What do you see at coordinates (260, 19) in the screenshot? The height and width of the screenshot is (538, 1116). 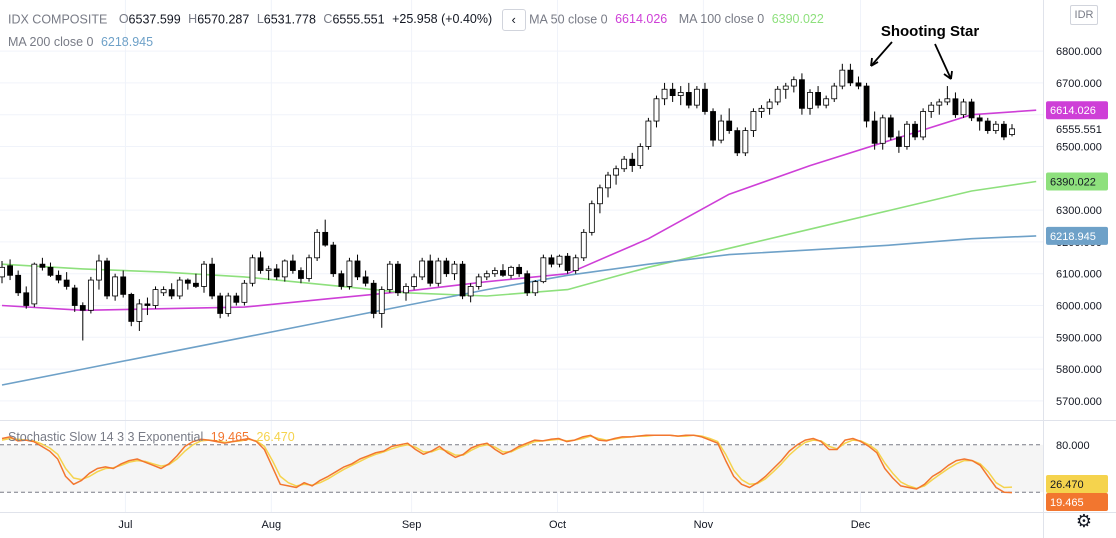 I see `low-label: L` at bounding box center [260, 19].